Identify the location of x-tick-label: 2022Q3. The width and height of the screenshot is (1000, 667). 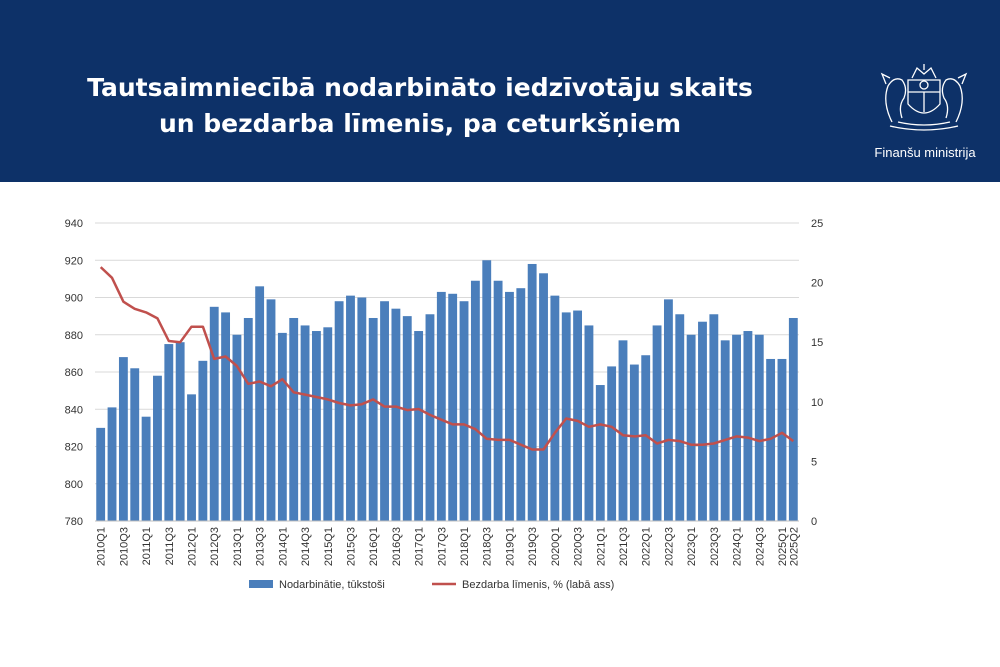
(669, 546).